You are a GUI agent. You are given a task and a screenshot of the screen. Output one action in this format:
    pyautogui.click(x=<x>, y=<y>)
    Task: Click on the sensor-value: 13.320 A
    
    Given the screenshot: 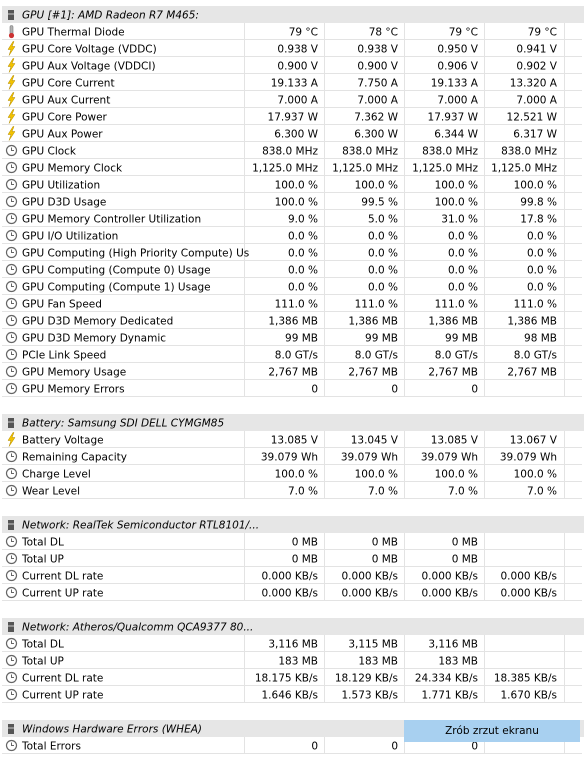 What is the action you would take?
    pyautogui.click(x=534, y=84)
    